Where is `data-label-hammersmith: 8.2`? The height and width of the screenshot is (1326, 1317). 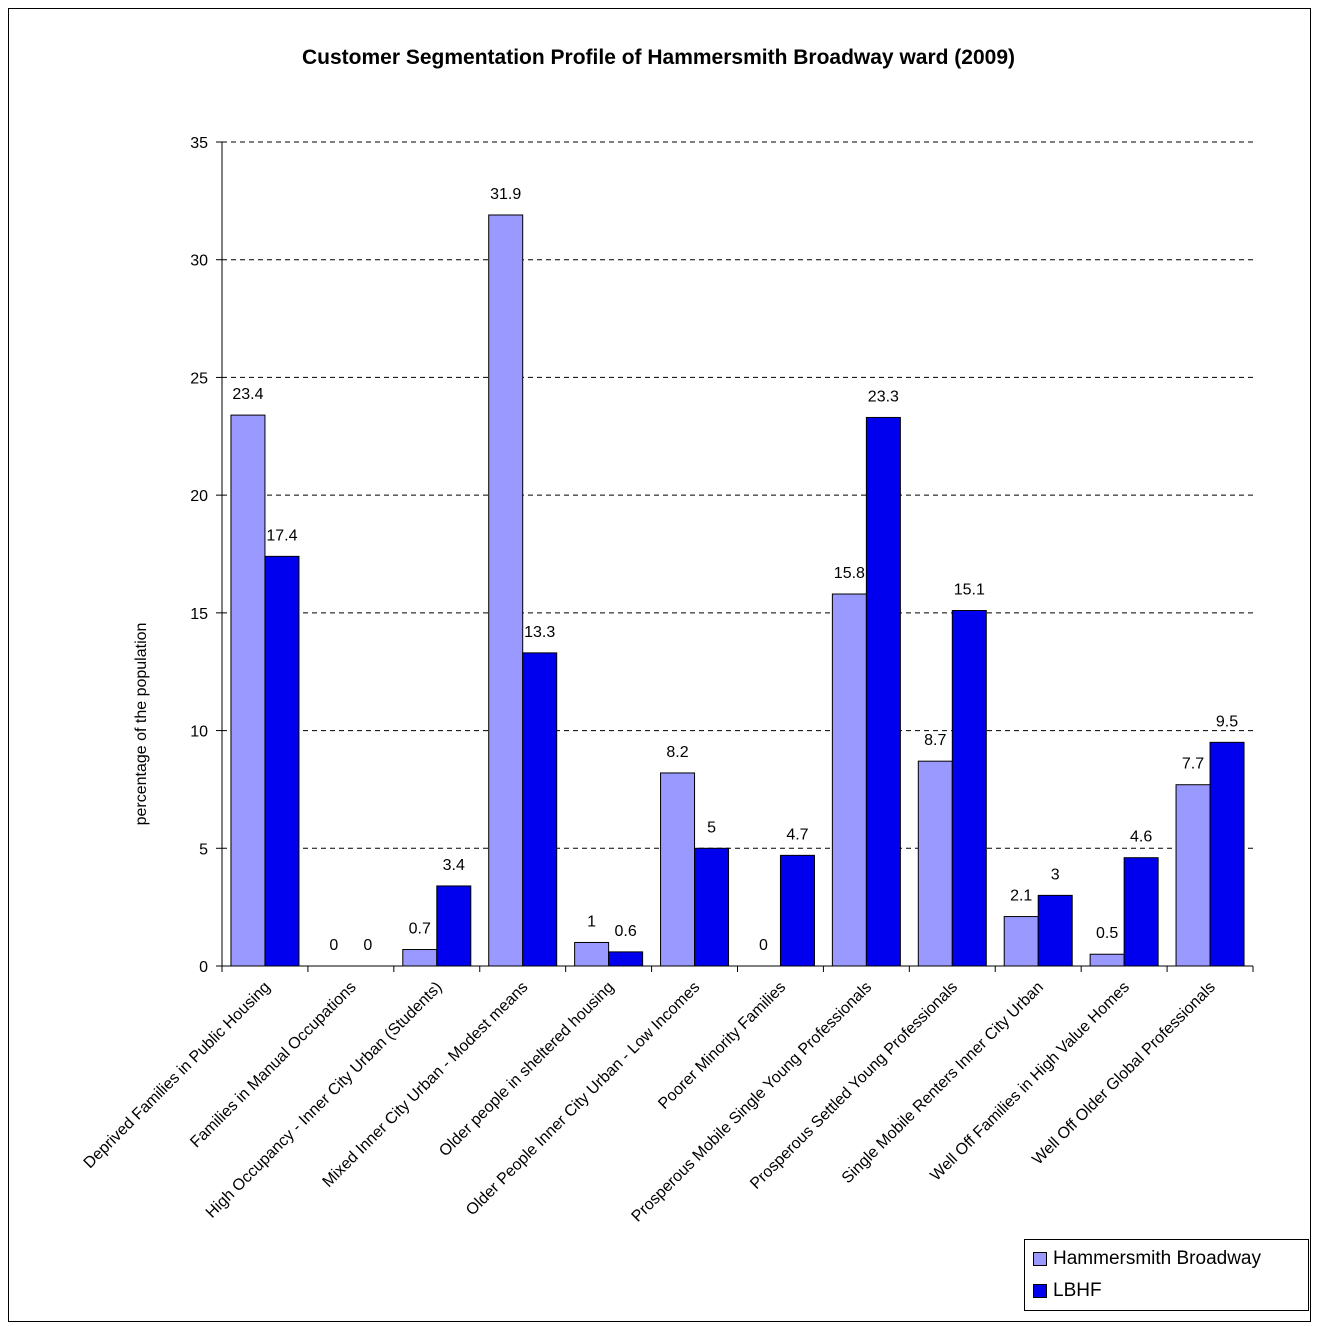 data-label-hammersmith: 8.2 is located at coordinates (677, 752).